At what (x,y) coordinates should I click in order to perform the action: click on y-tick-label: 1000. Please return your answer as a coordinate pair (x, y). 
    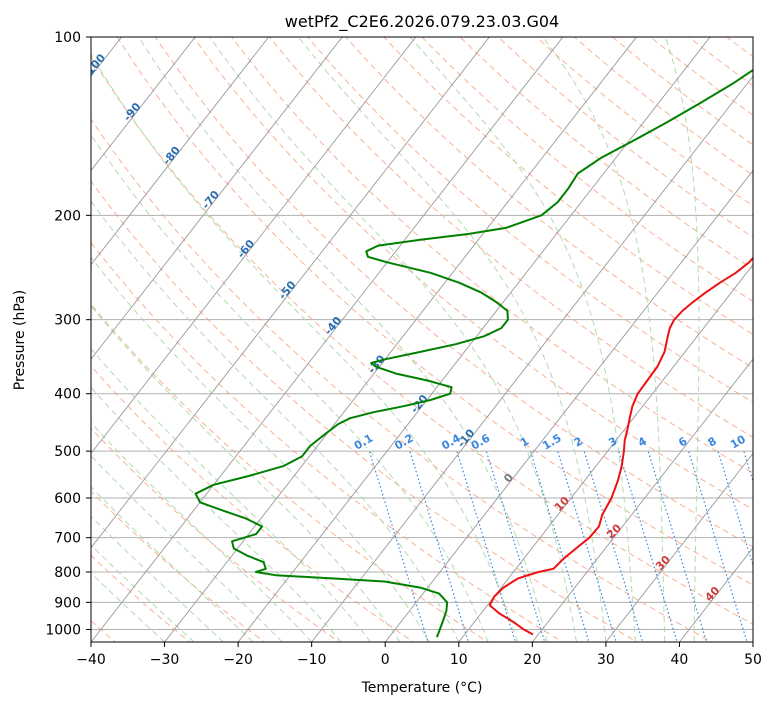
    Looking at the image, I should click on (63, 630).